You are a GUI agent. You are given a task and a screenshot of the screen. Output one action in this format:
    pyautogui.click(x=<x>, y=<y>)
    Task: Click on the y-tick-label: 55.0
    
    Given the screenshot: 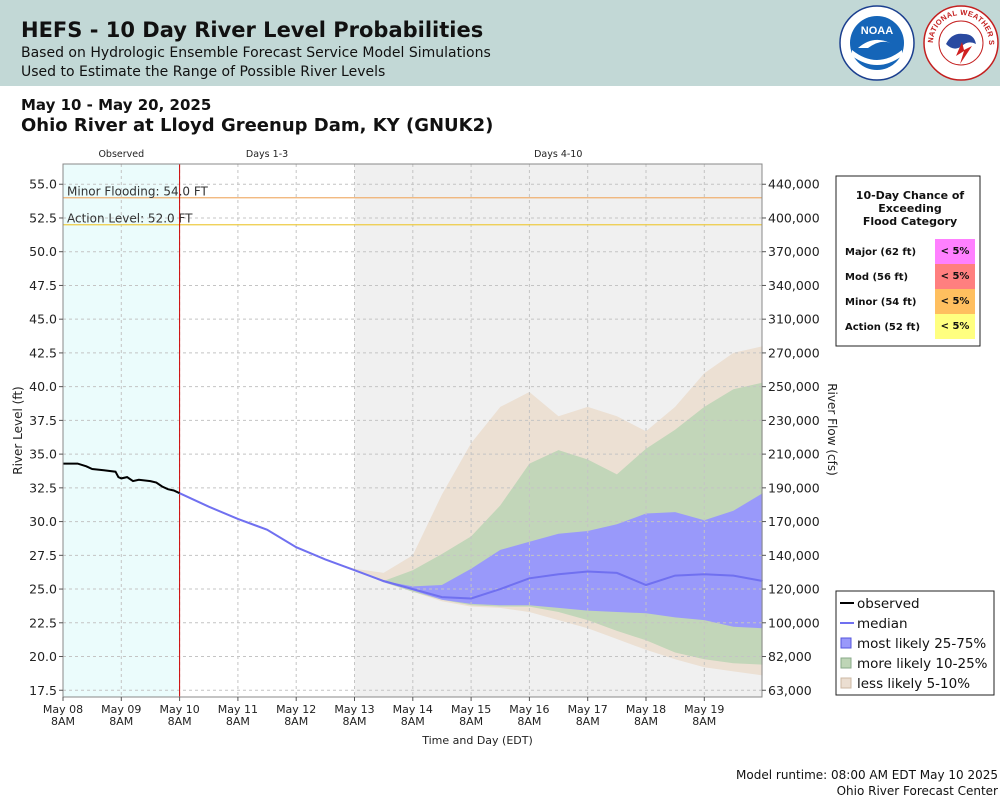 What is the action you would take?
    pyautogui.click(x=43, y=184)
    